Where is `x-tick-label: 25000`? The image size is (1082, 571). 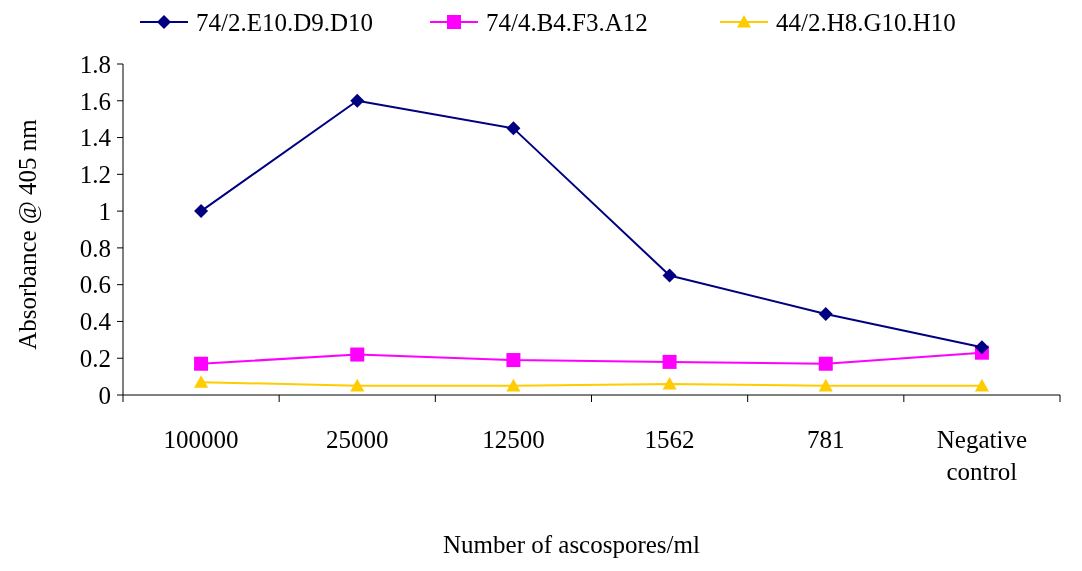
x-tick-label: 25000 is located at coordinates (357, 439).